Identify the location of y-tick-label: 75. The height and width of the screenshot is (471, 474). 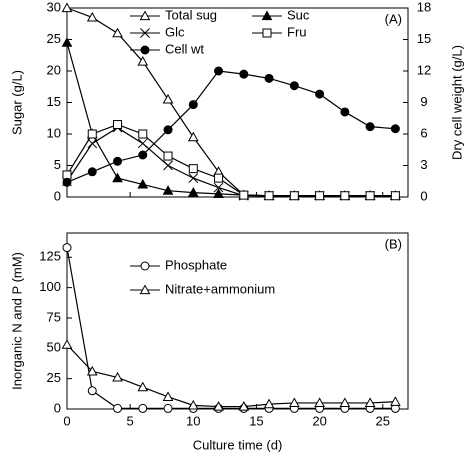
(54, 316).